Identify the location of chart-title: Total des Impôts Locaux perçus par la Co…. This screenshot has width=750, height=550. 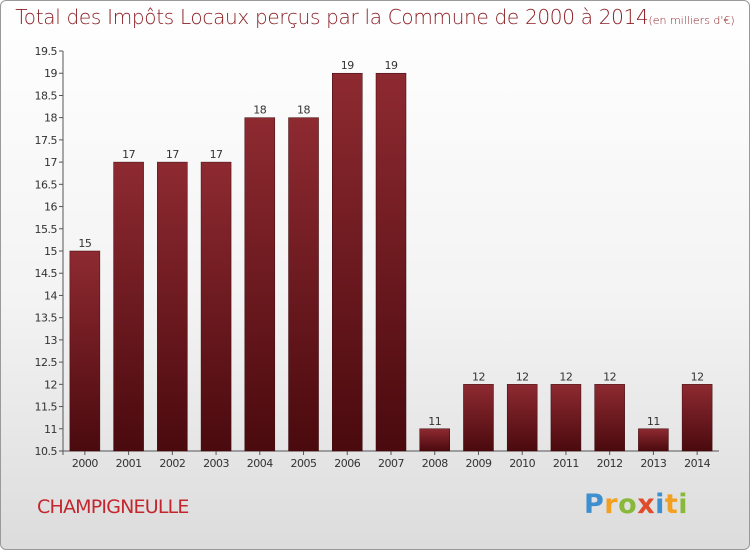
(375, 17).